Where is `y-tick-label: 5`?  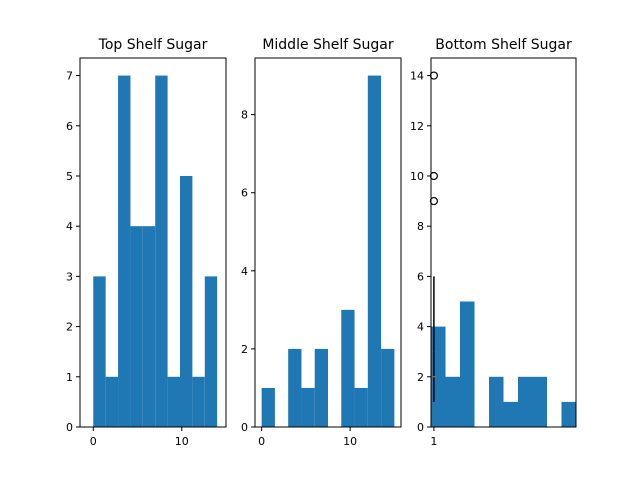
y-tick-label: 5 is located at coordinates (69, 176).